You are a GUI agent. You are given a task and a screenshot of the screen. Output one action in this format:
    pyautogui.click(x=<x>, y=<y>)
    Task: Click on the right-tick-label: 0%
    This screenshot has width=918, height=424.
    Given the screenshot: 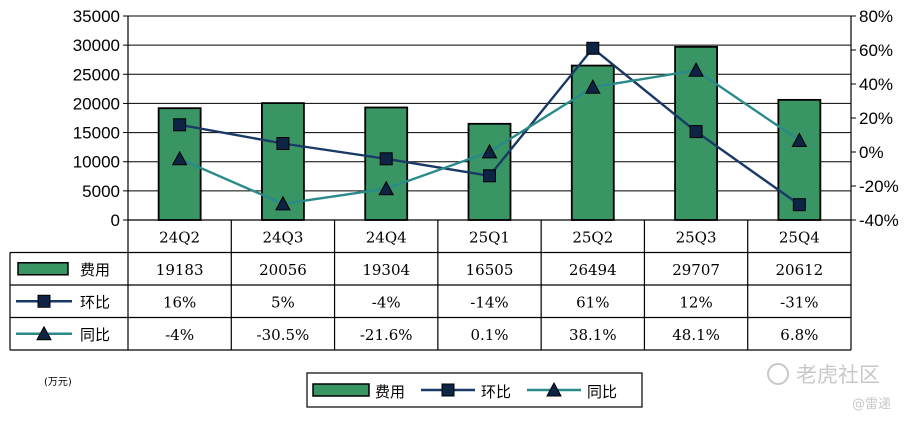 What is the action you would take?
    pyautogui.click(x=871, y=152)
    